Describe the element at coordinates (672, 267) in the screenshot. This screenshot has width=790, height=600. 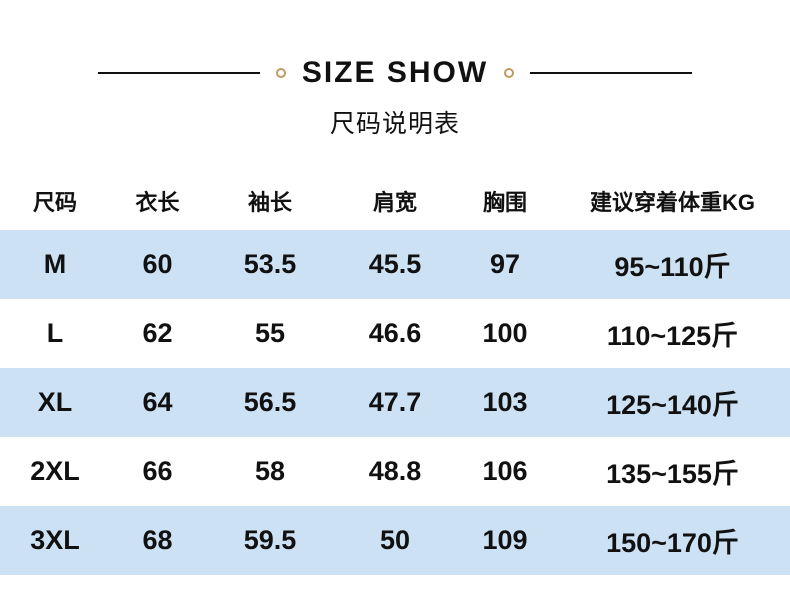
I see `table-cell: 95~110斤` at that location.